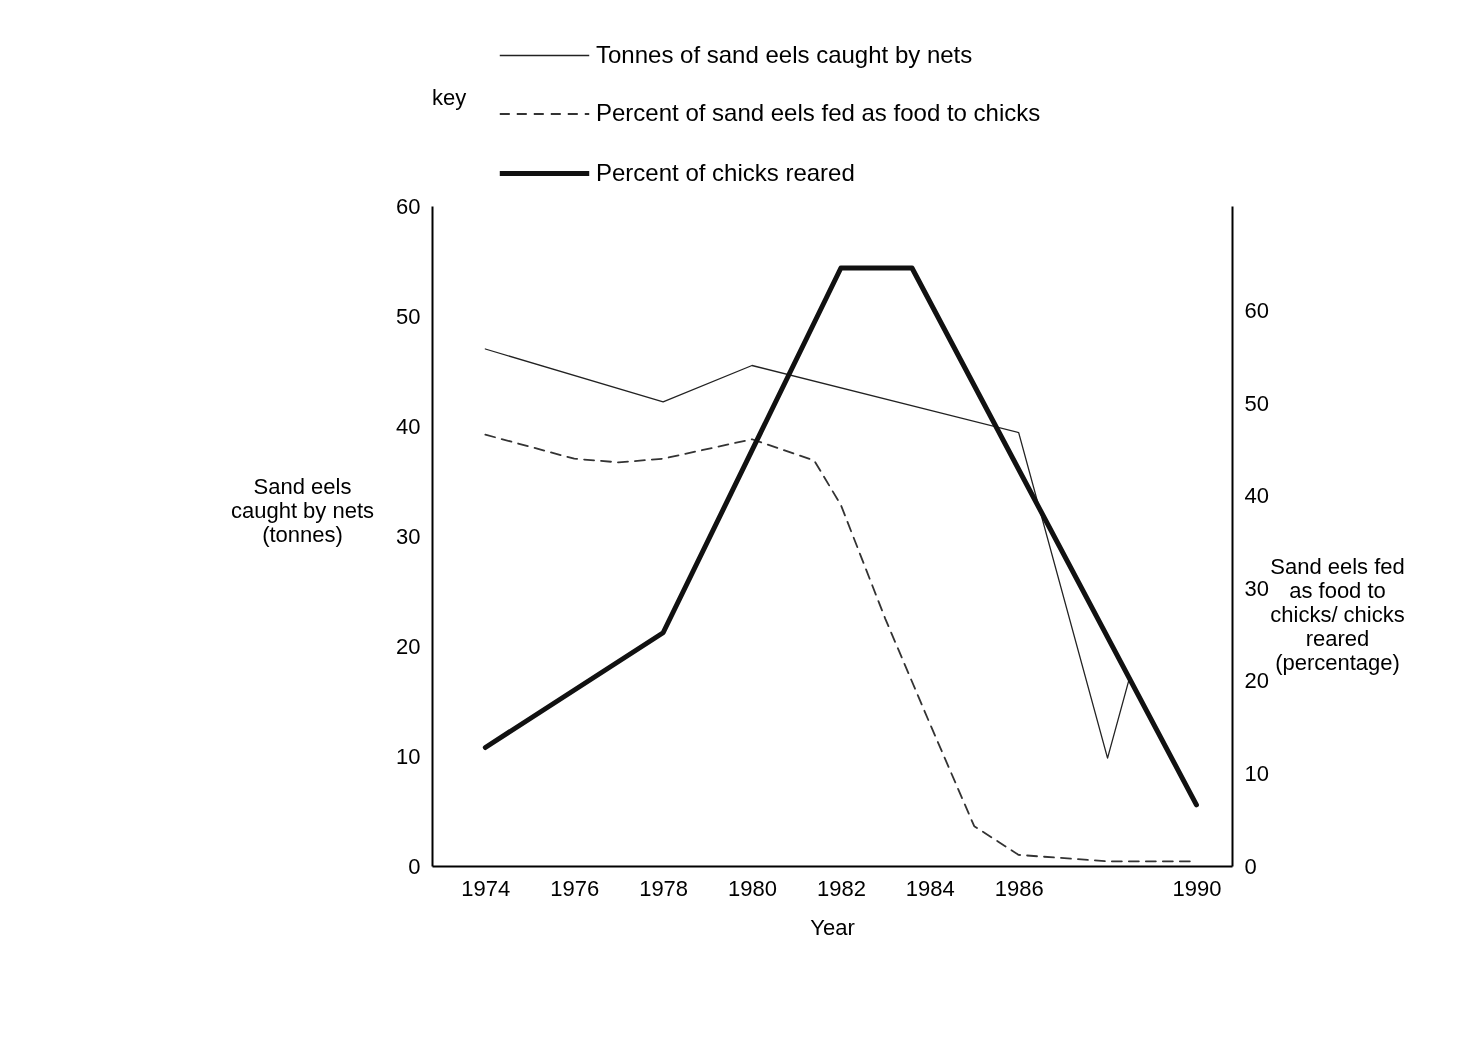 Image resolution: width=1475 pixels, height=1045 pixels. Describe the element at coordinates (408, 756) in the screenshot. I see `y-tick-label: 10` at that location.